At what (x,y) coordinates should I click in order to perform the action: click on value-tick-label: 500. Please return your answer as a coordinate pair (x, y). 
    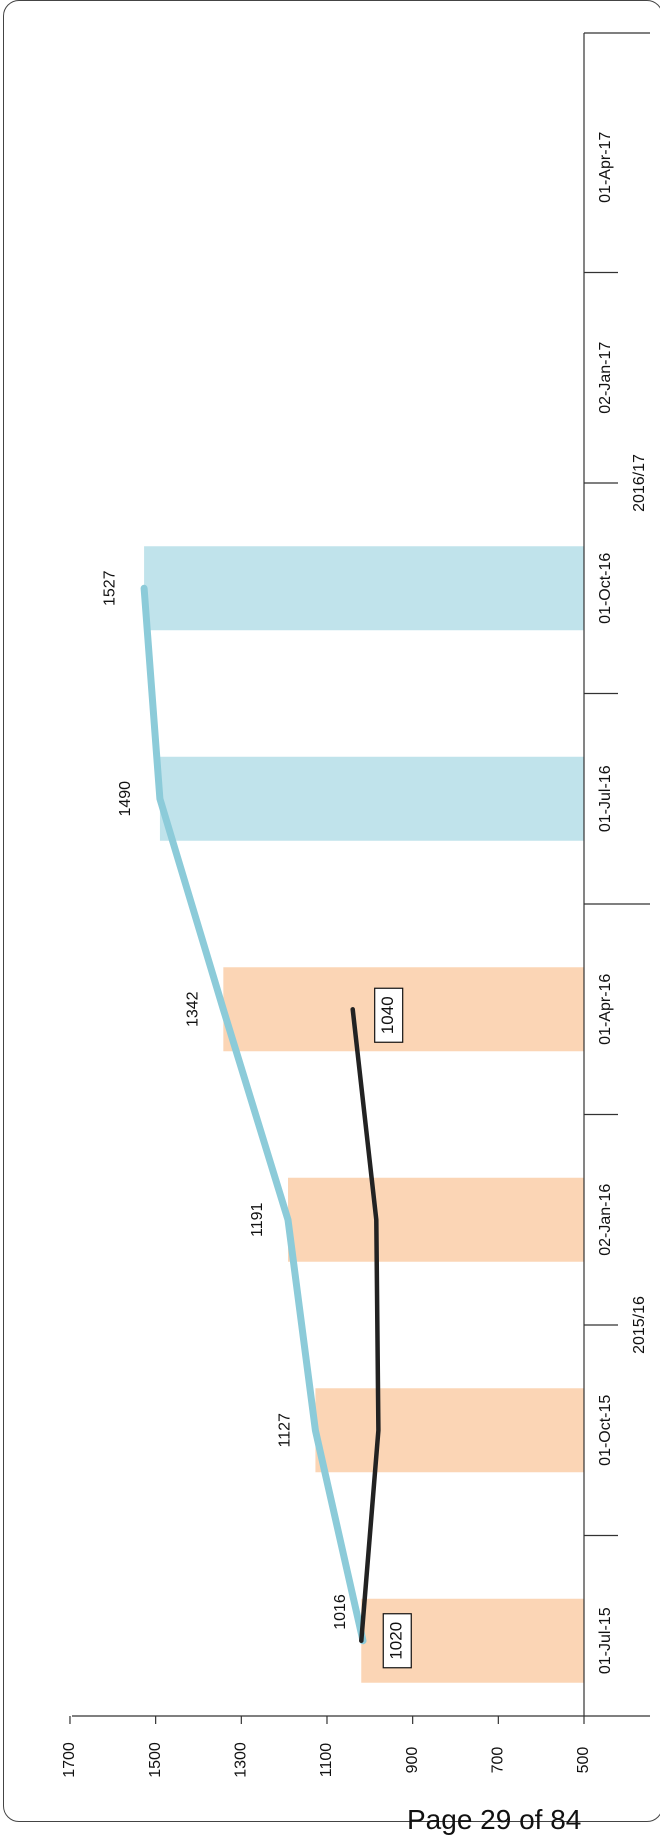
    Looking at the image, I should click on (583, 1760).